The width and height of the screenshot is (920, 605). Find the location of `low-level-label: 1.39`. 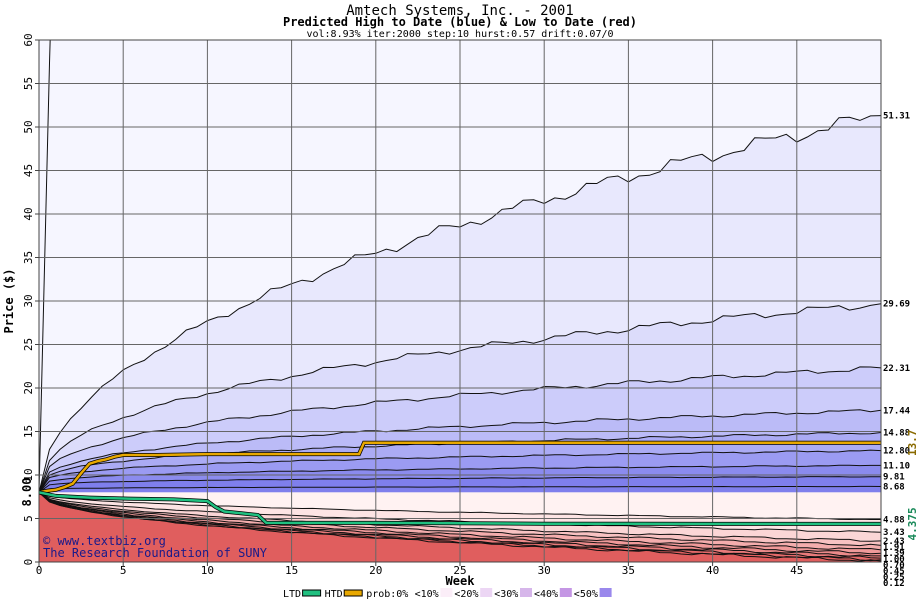

low-level-label: 1.39 is located at coordinates (894, 554).